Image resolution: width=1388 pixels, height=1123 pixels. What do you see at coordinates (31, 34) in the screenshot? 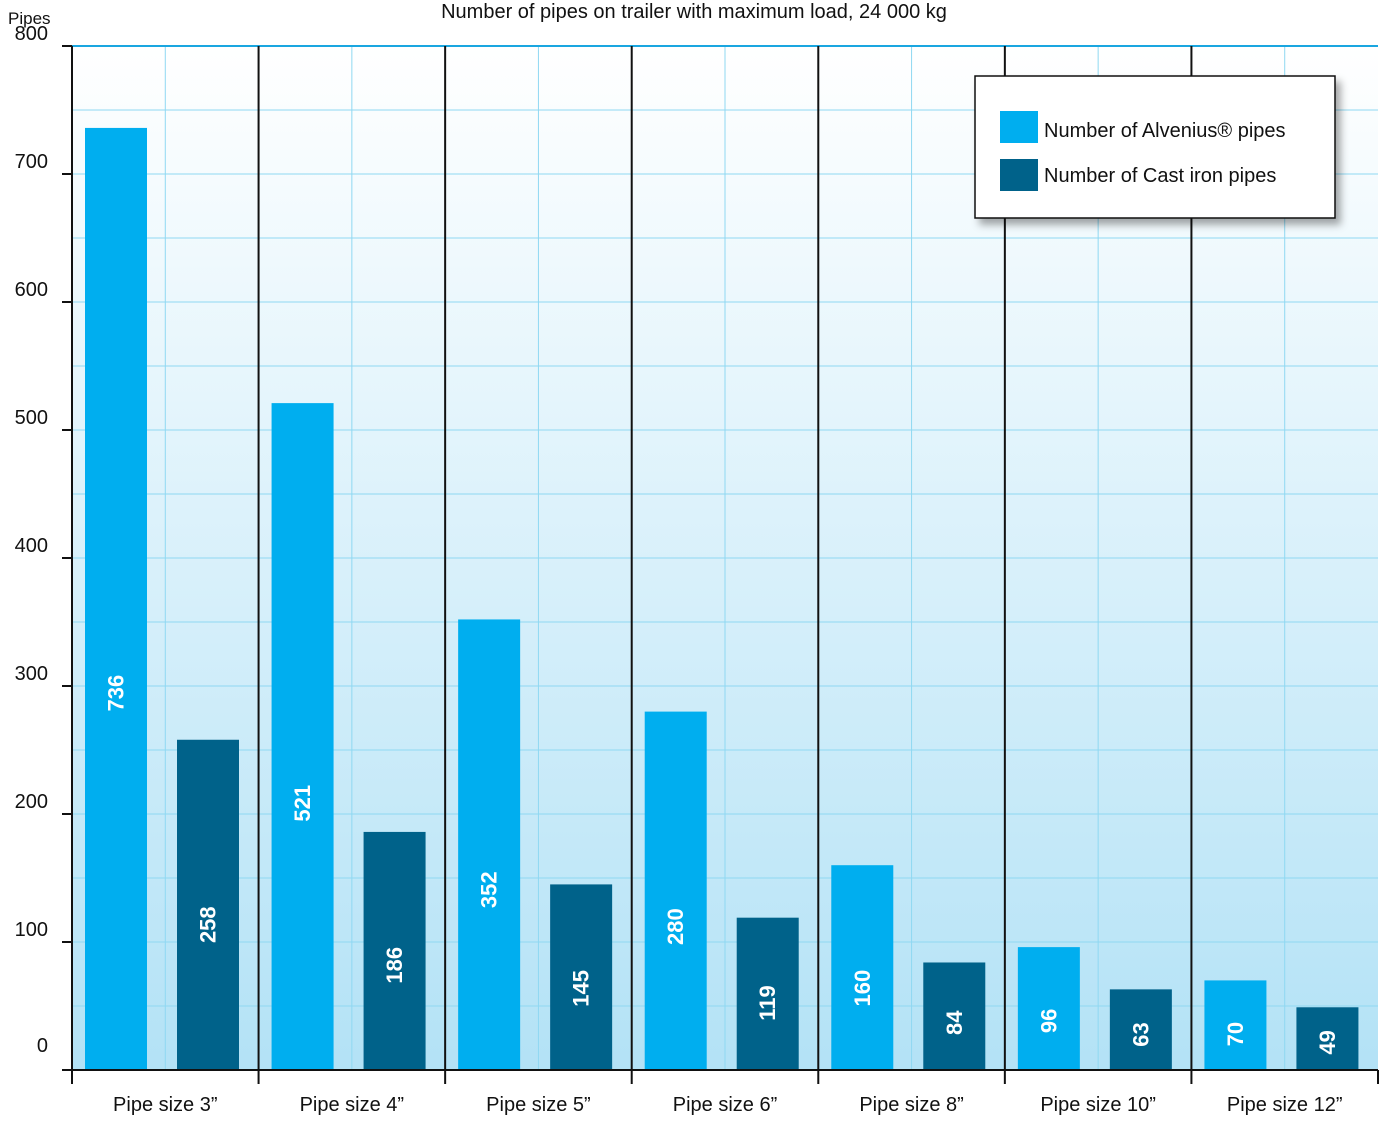
I see `y-tick-label: 800` at bounding box center [31, 34].